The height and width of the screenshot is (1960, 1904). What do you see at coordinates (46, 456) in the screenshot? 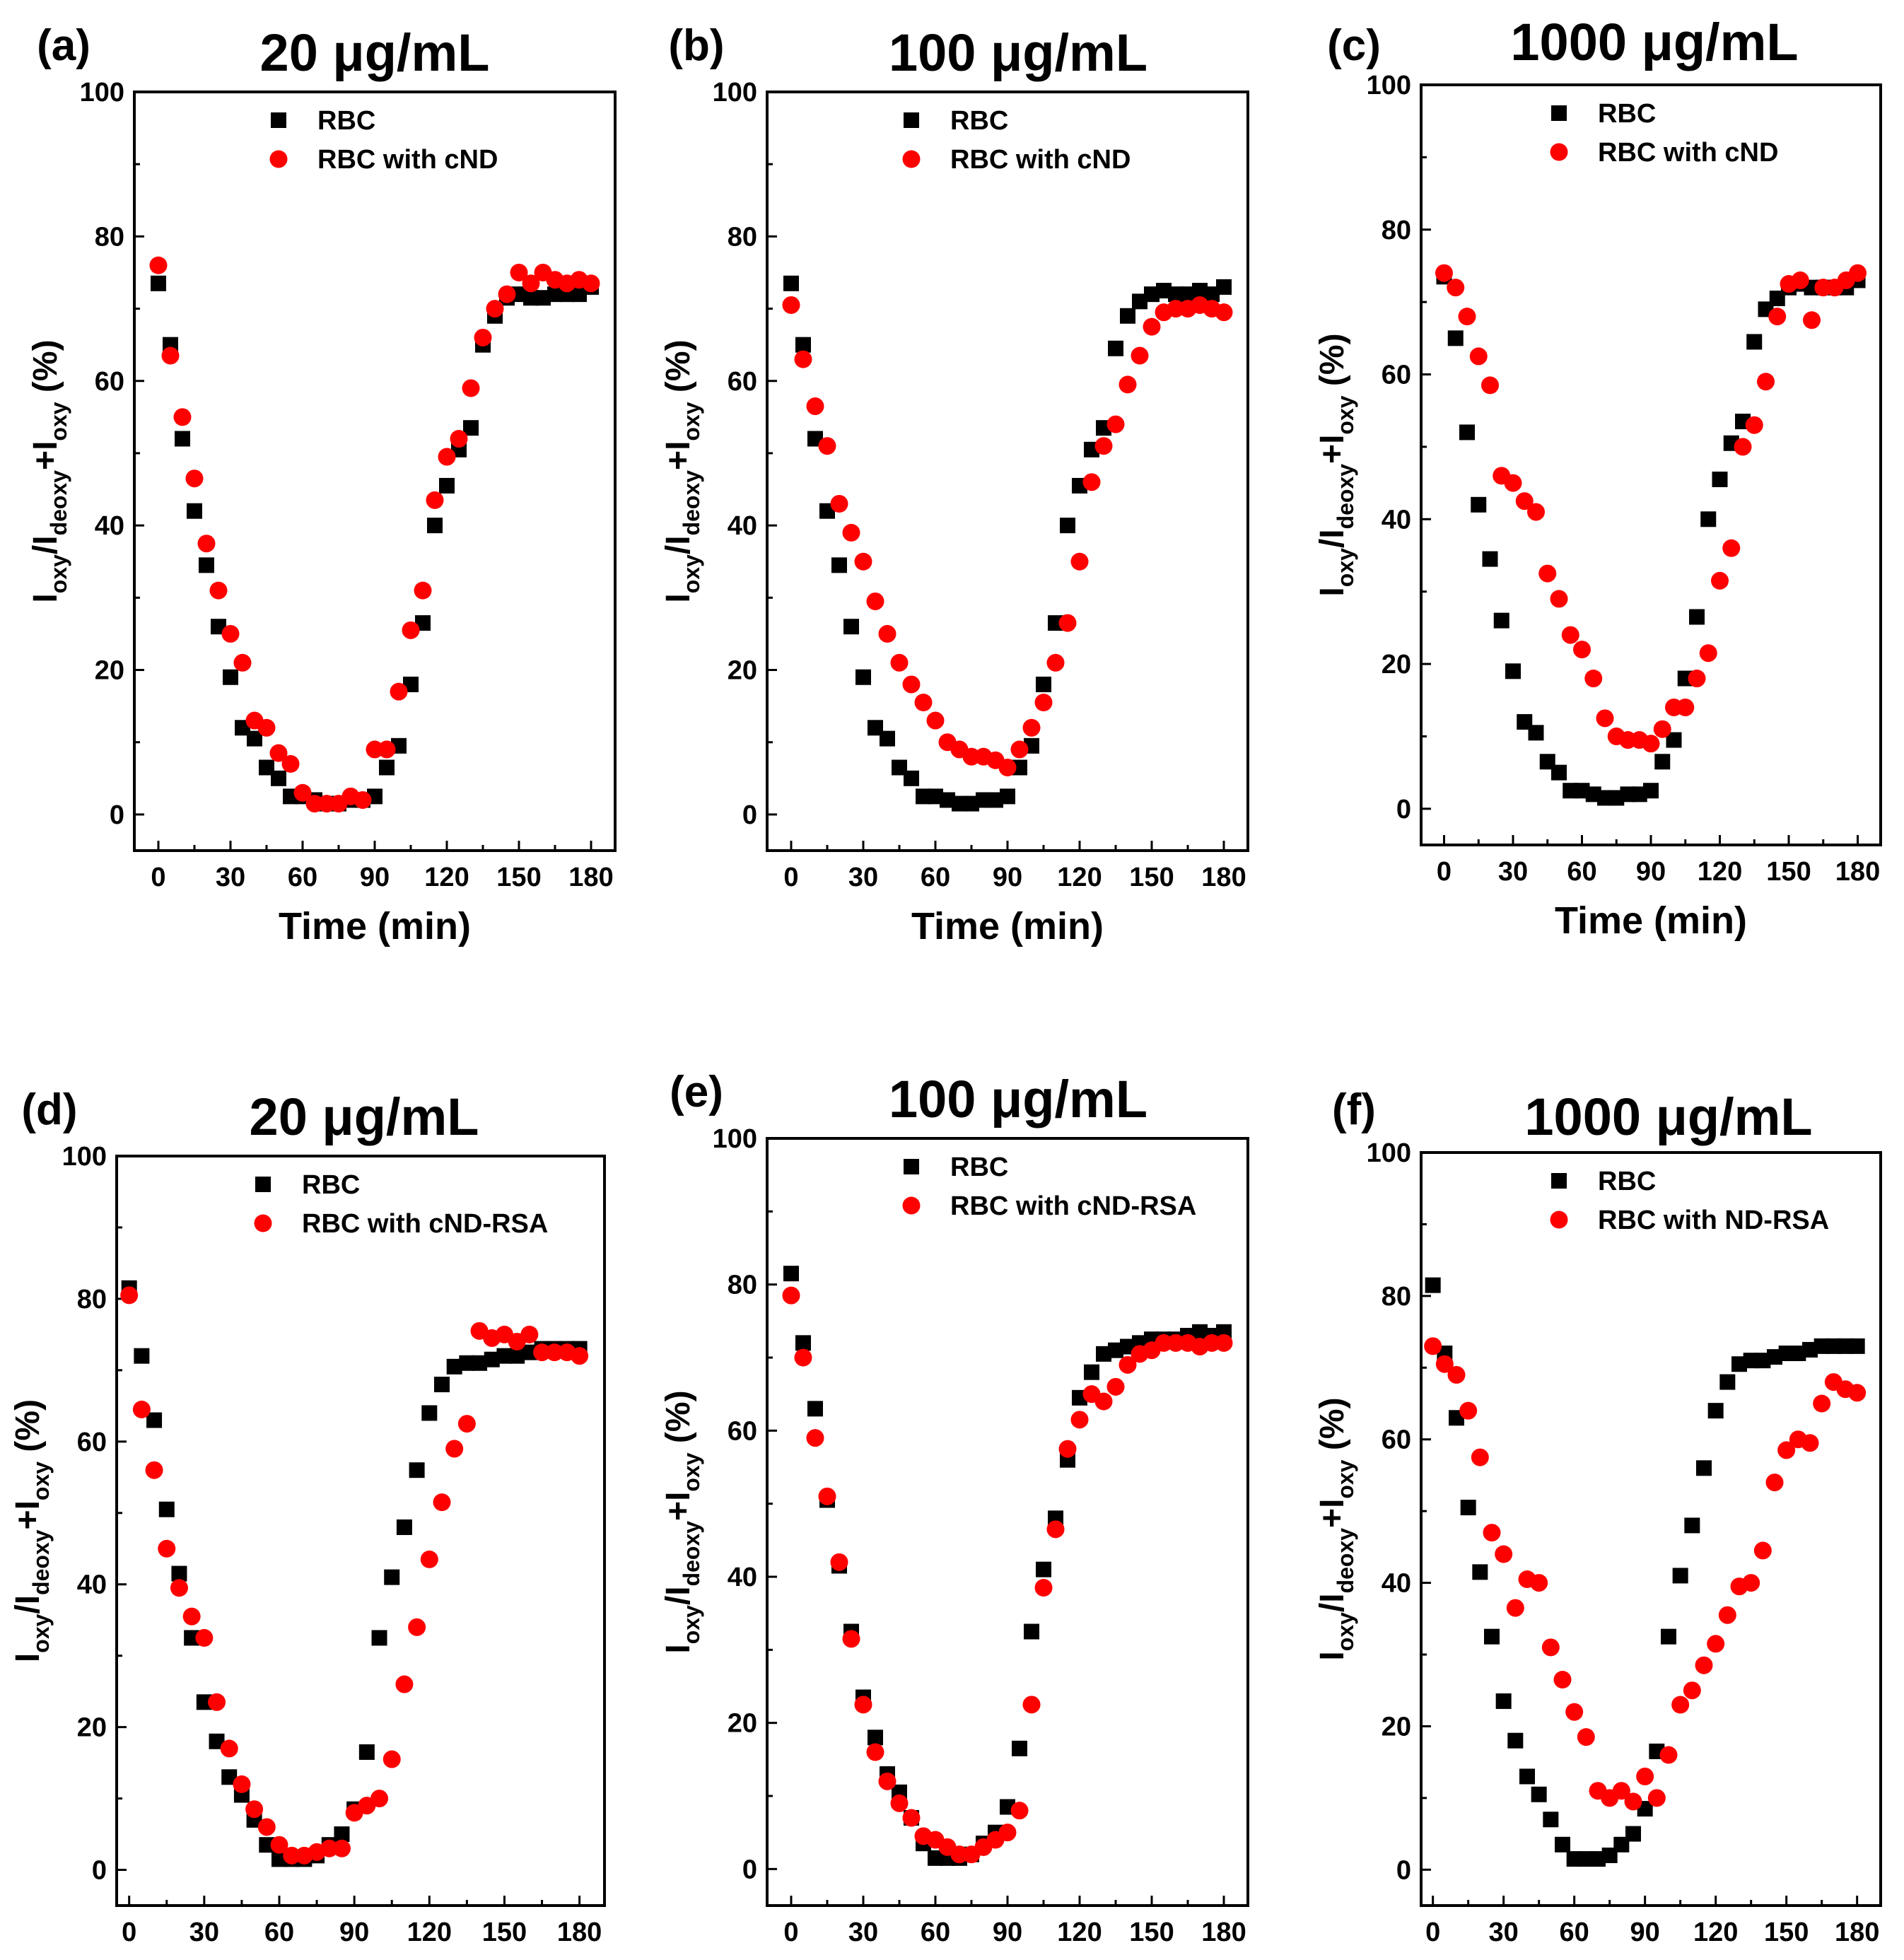
I see `y-axis-label-part: +I` at bounding box center [46, 456].